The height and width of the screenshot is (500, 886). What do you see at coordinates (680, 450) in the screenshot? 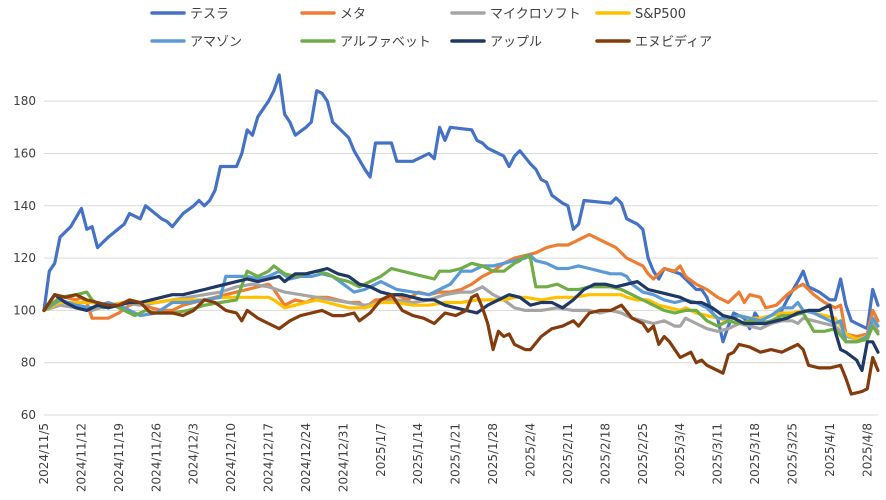
I see `x-tick-label: 2025/3/4` at bounding box center [680, 450].